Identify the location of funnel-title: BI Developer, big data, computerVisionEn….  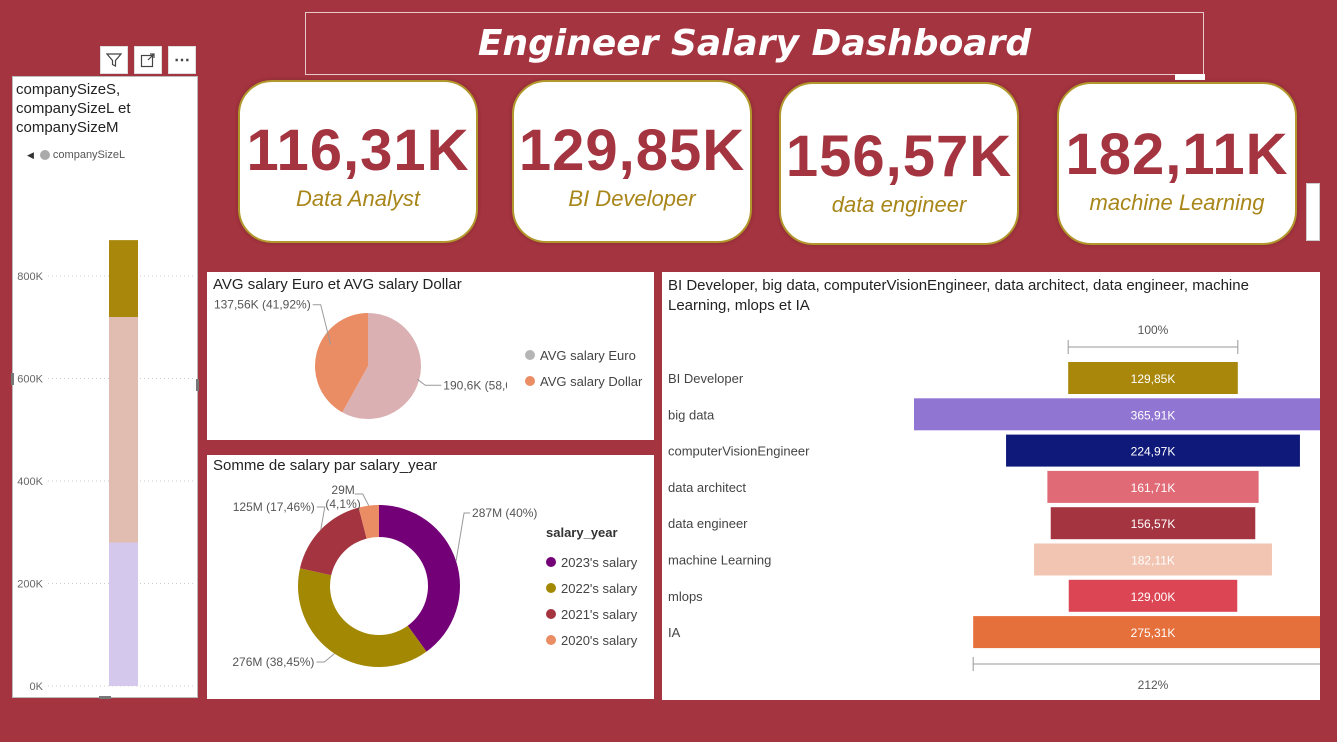
(958, 295).